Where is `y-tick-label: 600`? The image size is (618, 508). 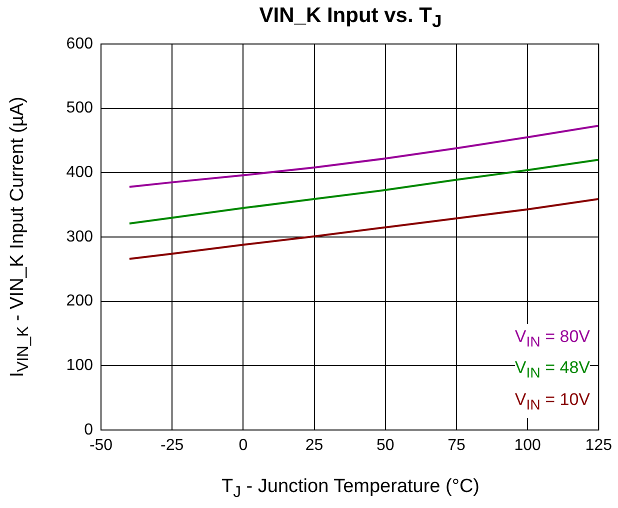
y-tick-label: 600 is located at coordinates (80, 43).